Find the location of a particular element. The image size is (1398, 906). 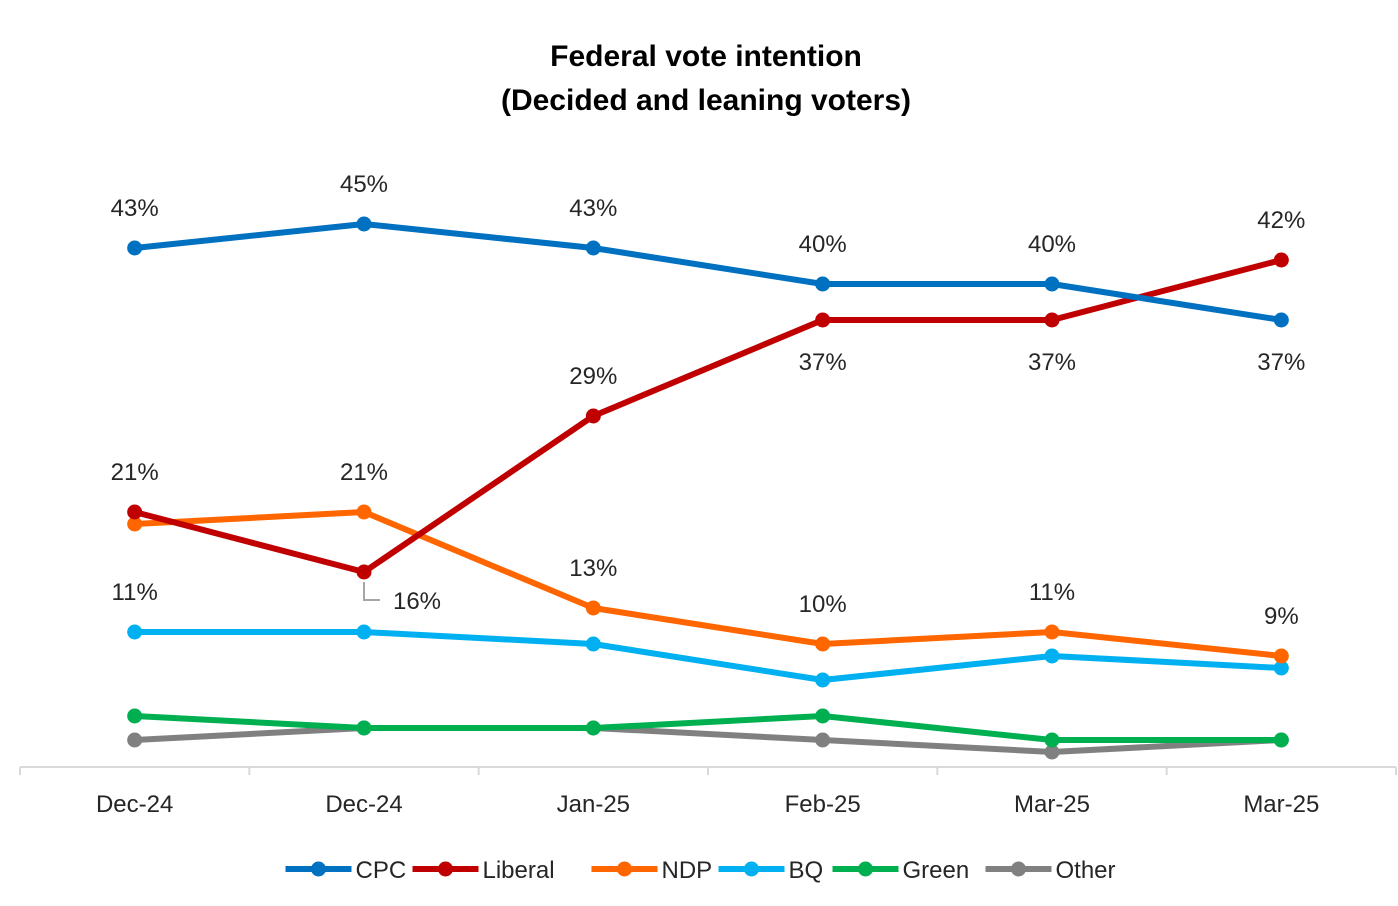

data-label: 45% is located at coordinates (364, 184).